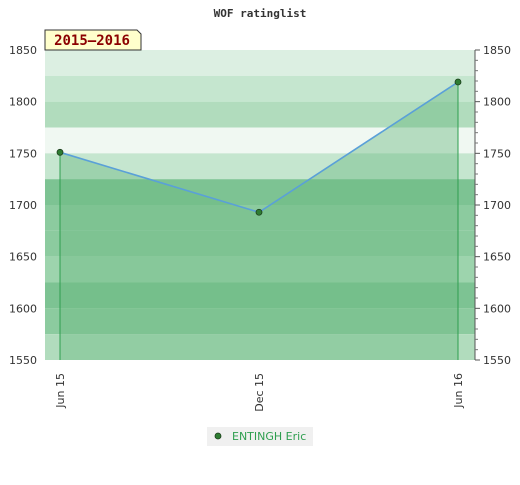 Image resolution: width=520 pixels, height=485 pixels. What do you see at coordinates (497, 308) in the screenshot?
I see `y-tick-label-right: 1600` at bounding box center [497, 308].